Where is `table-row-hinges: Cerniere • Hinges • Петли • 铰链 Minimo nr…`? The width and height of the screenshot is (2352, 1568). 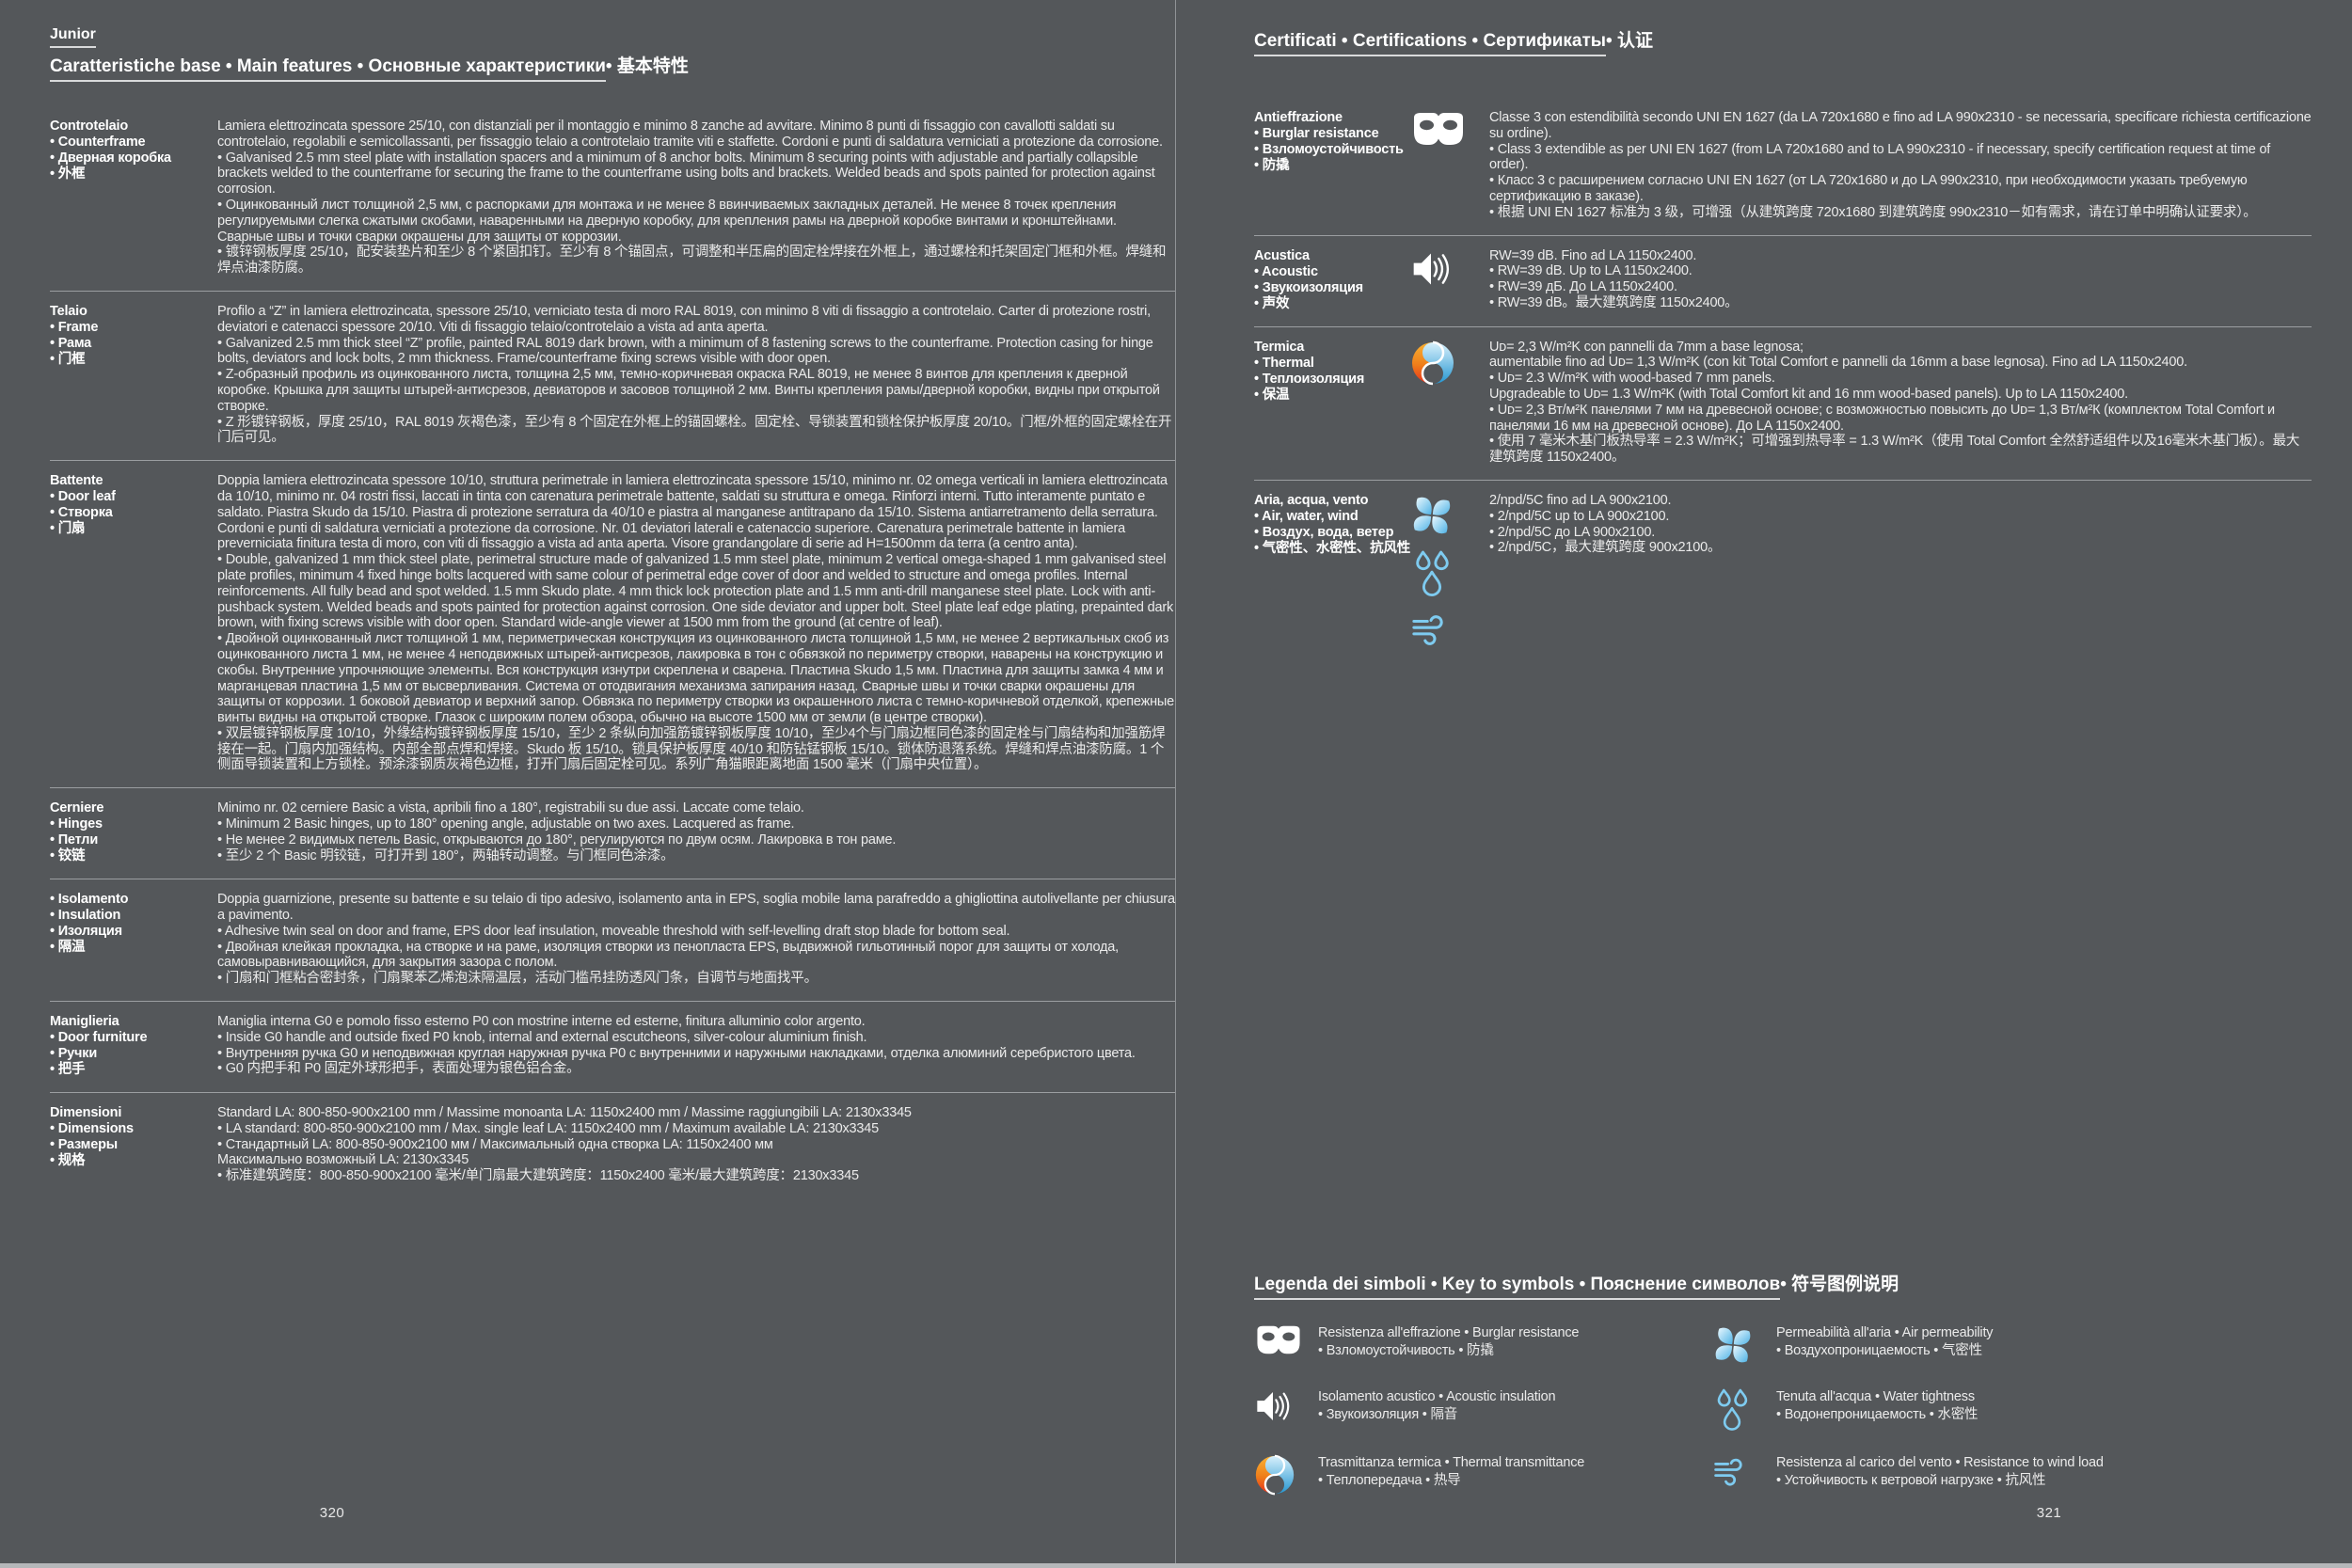
table-row-hinges: Cerniere • Hinges • Петли • 铰链 Minimo nr… is located at coordinates (612, 834).